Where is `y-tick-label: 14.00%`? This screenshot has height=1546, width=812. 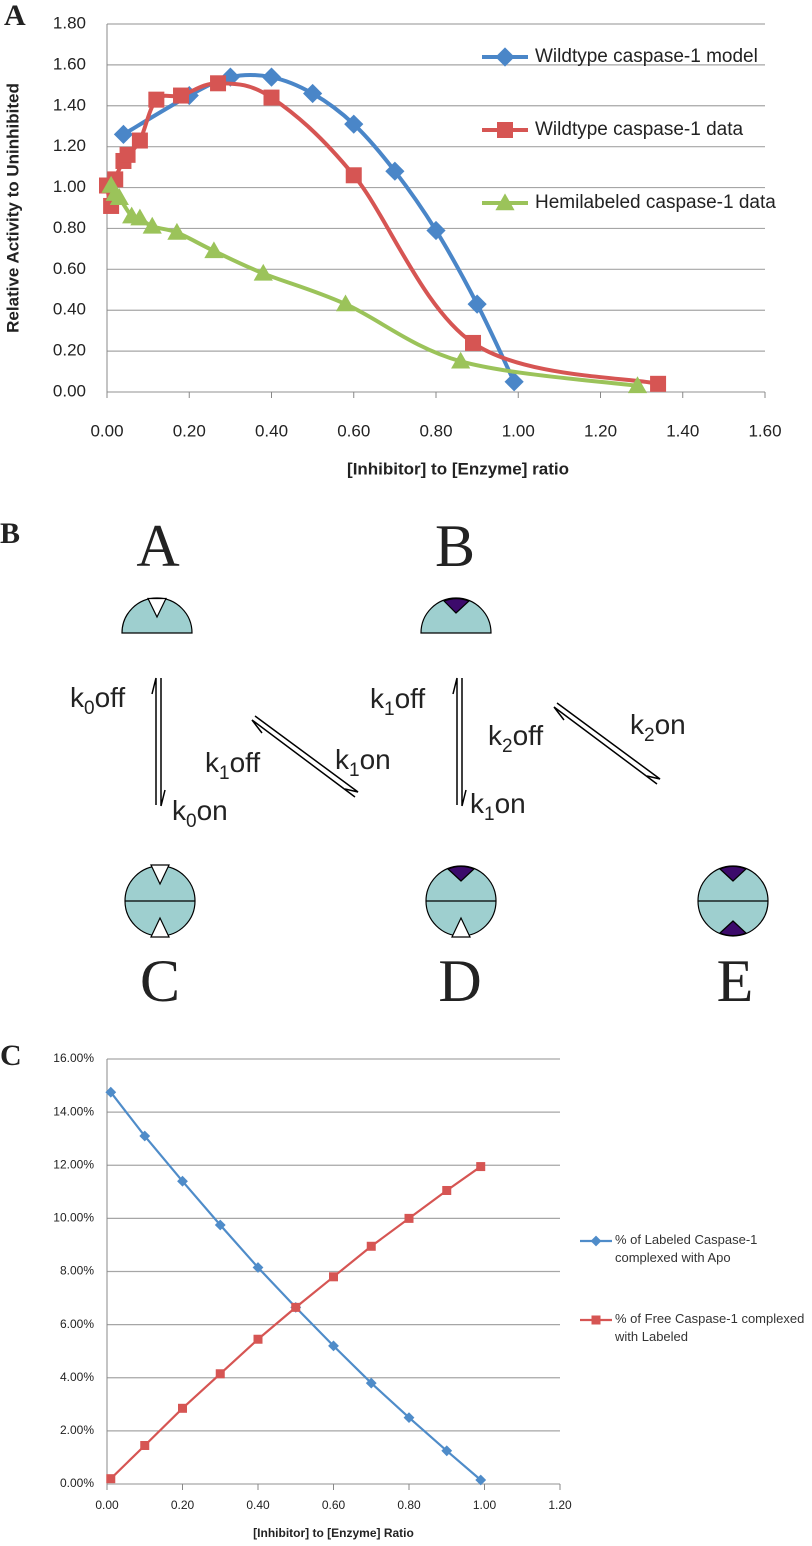
y-tick-label: 14.00% is located at coordinates (73, 1111).